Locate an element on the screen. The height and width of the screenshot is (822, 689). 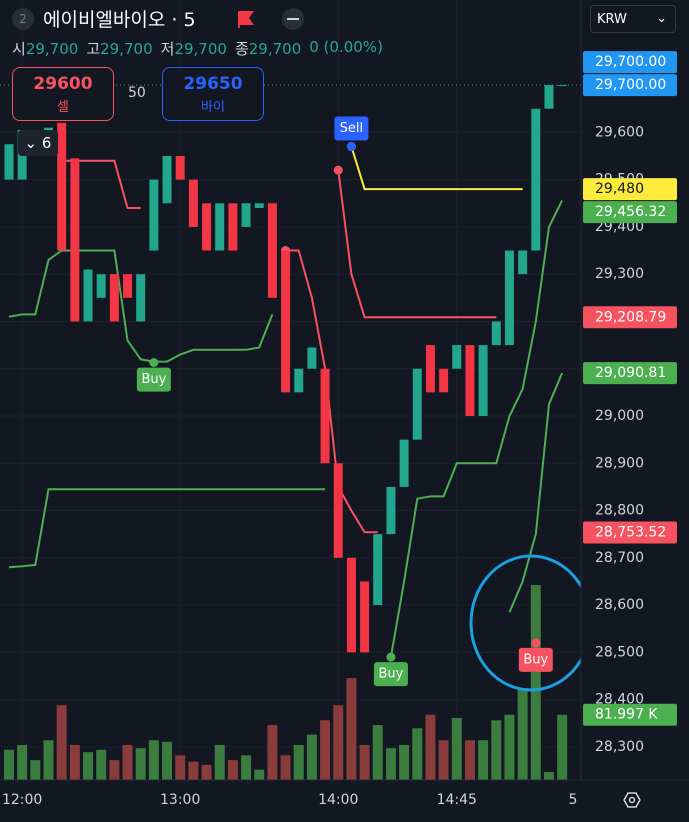
y-tick-label: 28,500 is located at coordinates (619, 652).